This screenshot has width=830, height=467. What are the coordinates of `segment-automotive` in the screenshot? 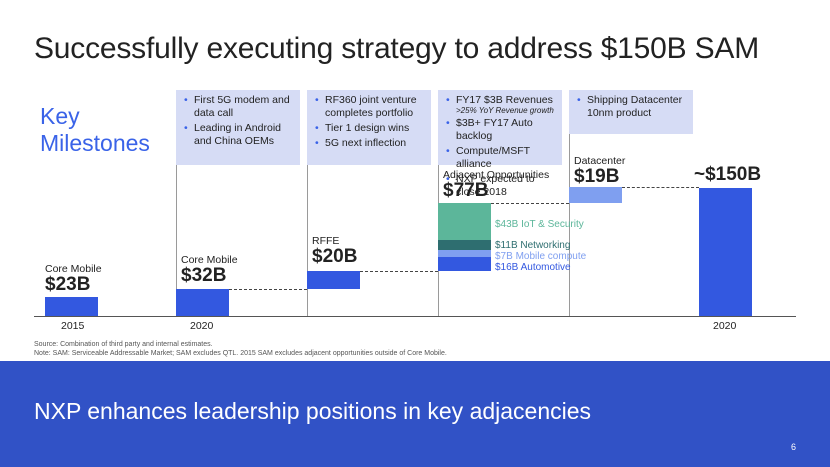 It's located at (464, 264).